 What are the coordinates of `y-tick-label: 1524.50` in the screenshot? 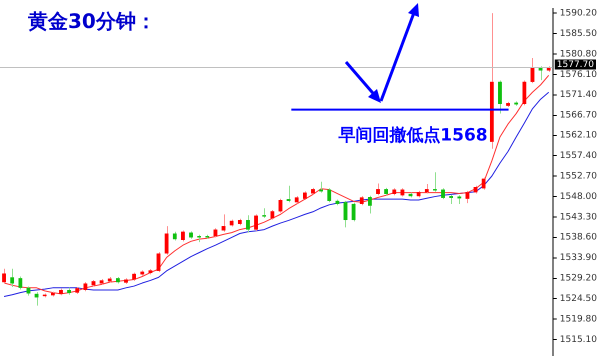 It's located at (579, 299).